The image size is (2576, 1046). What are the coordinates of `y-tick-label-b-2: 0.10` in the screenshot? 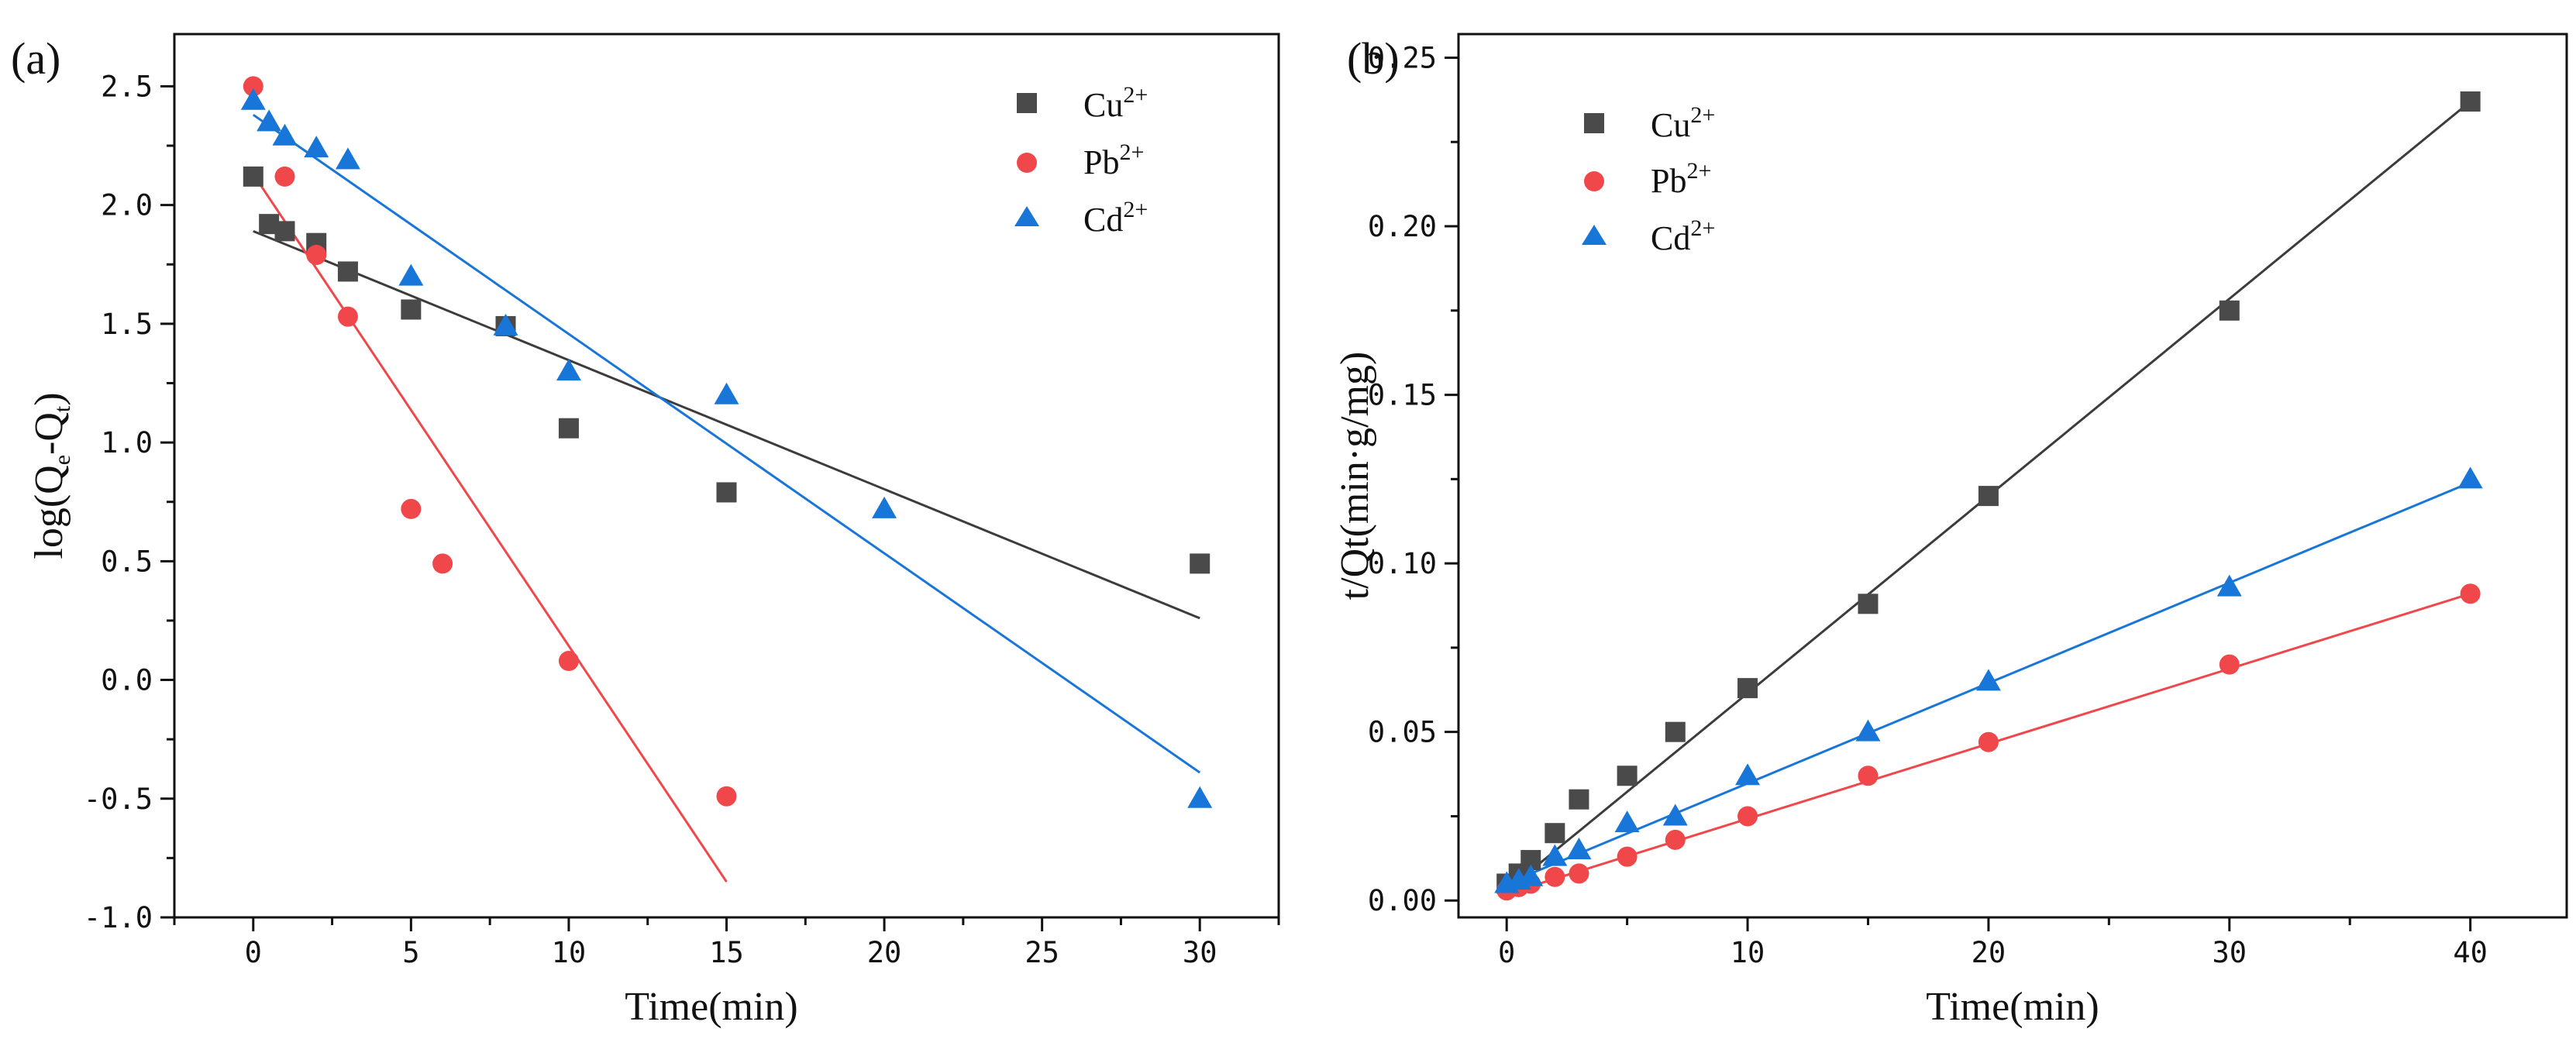 It's located at (1402, 564).